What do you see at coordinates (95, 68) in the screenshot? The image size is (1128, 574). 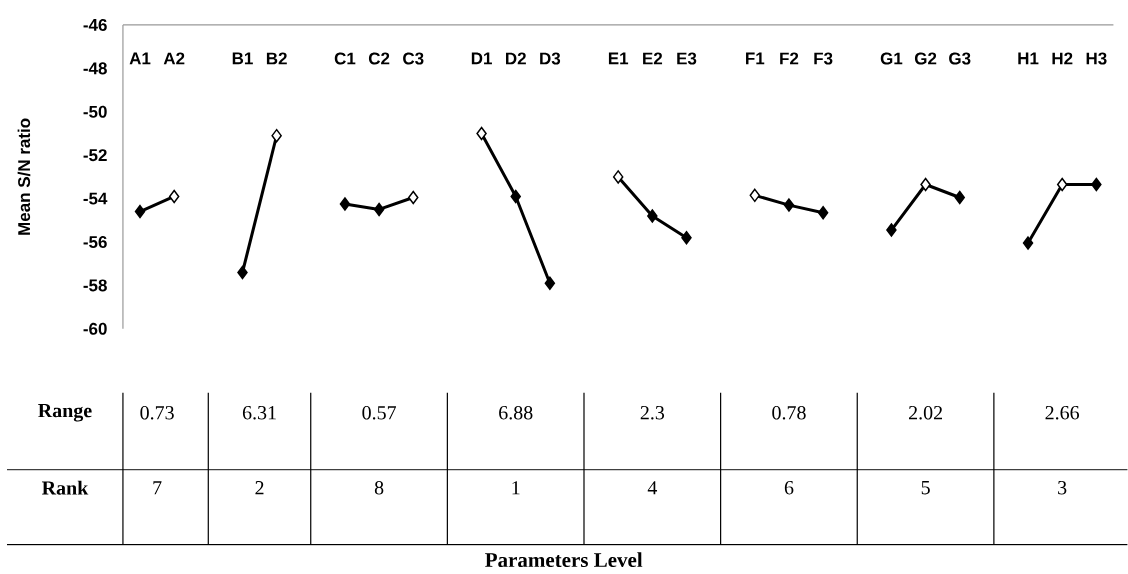 I see `y-tick-label: -48` at bounding box center [95, 68].